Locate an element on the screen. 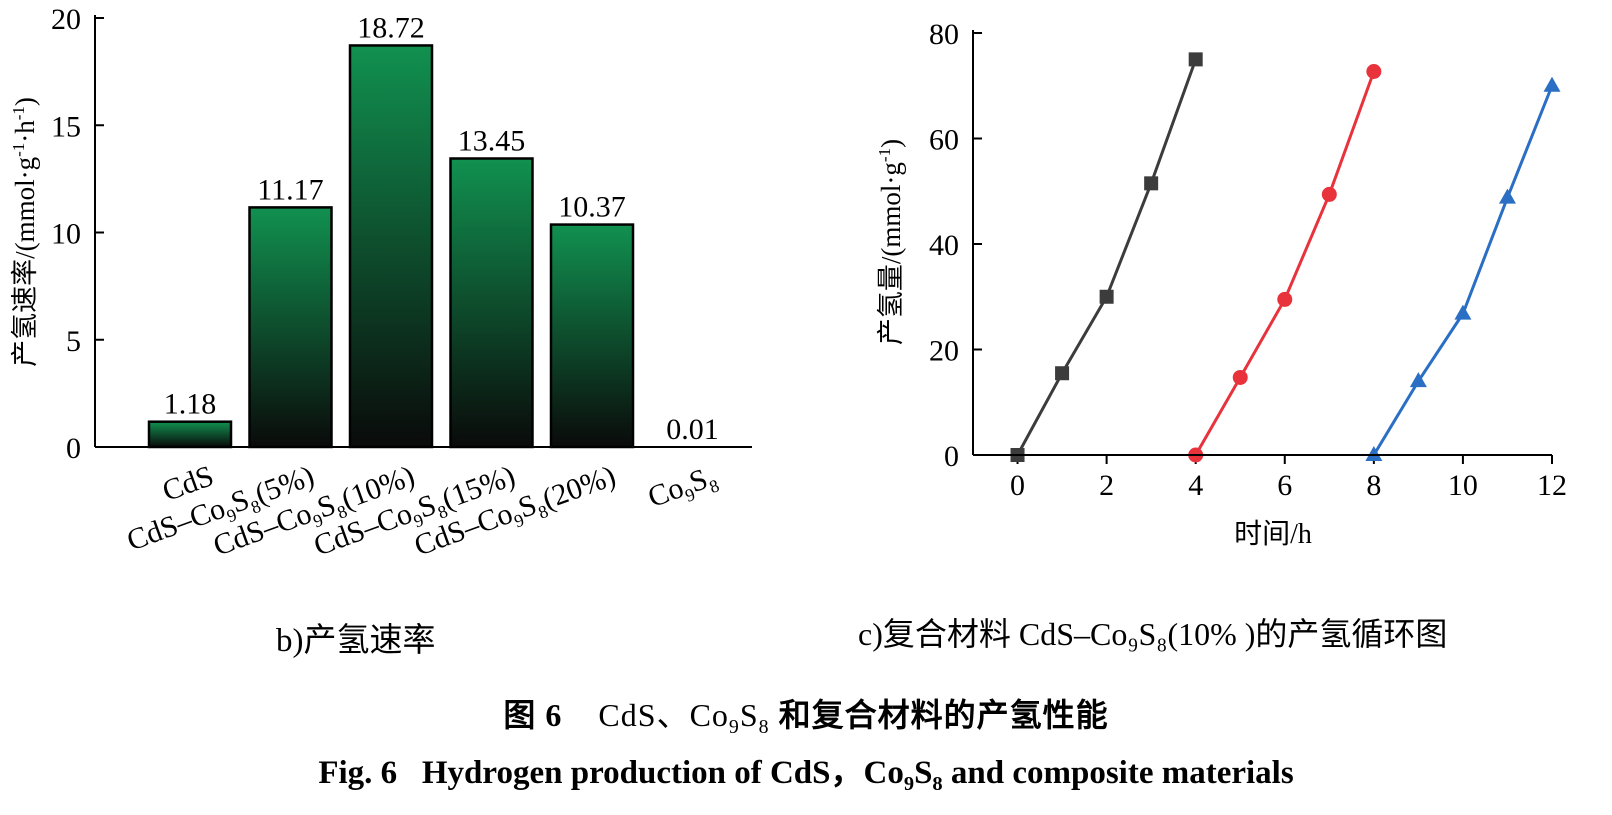  line-y-tick-label: 40 is located at coordinates (944, 245).